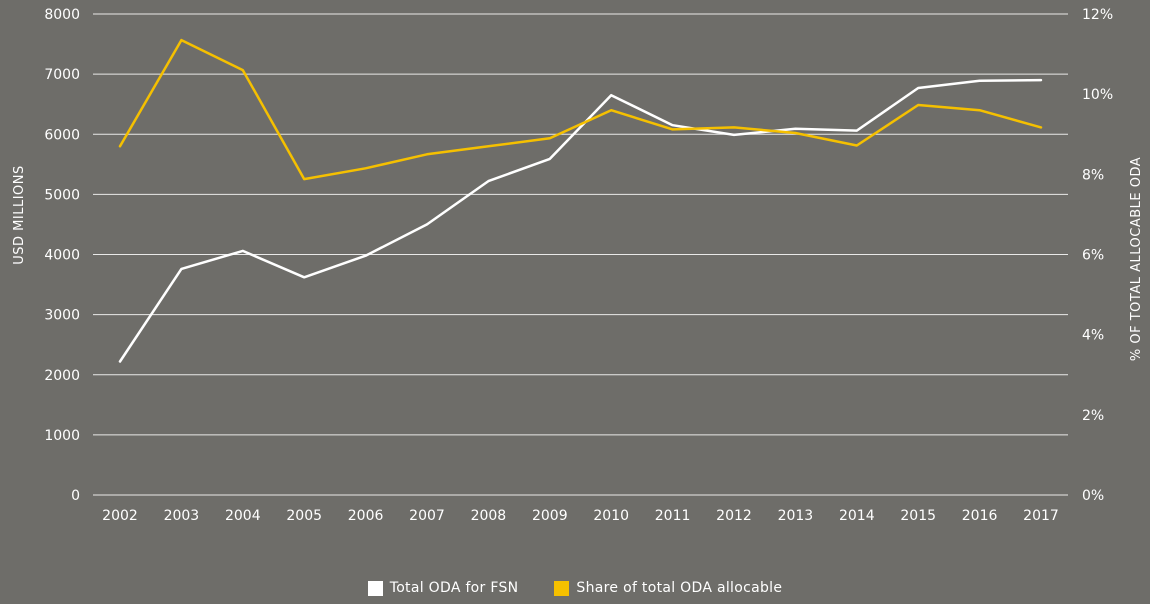 The width and height of the screenshot is (1150, 604). Describe the element at coordinates (19, 215) in the screenshot. I see `y-axis-left-title: USD MILLIONS` at that location.